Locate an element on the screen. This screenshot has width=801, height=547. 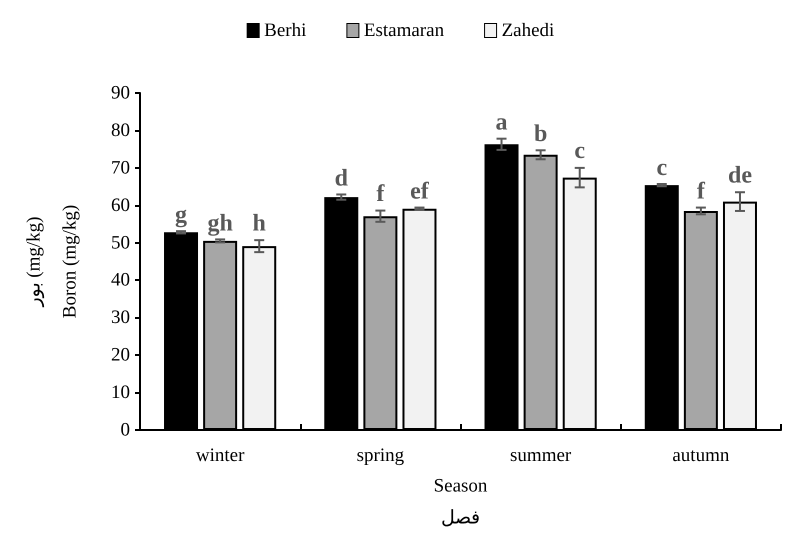
legend-label: Berhi is located at coordinates (285, 30).